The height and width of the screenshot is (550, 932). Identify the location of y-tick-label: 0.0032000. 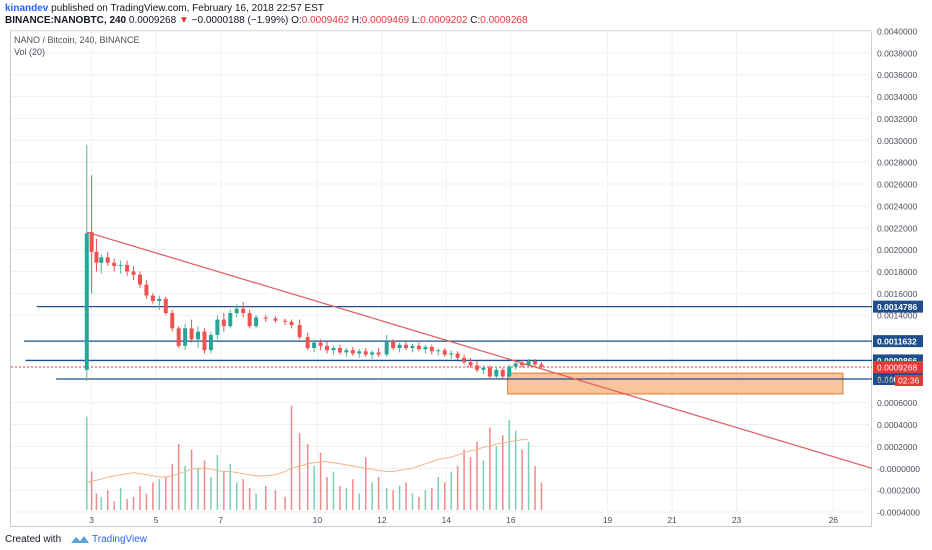
(897, 119).